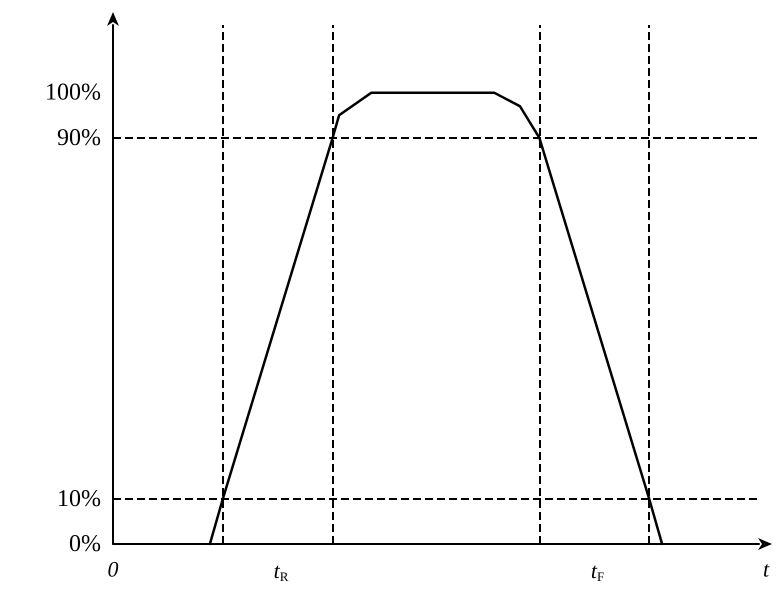 The image size is (779, 600). I want to click on x-axis-title: t, so click(766, 569).